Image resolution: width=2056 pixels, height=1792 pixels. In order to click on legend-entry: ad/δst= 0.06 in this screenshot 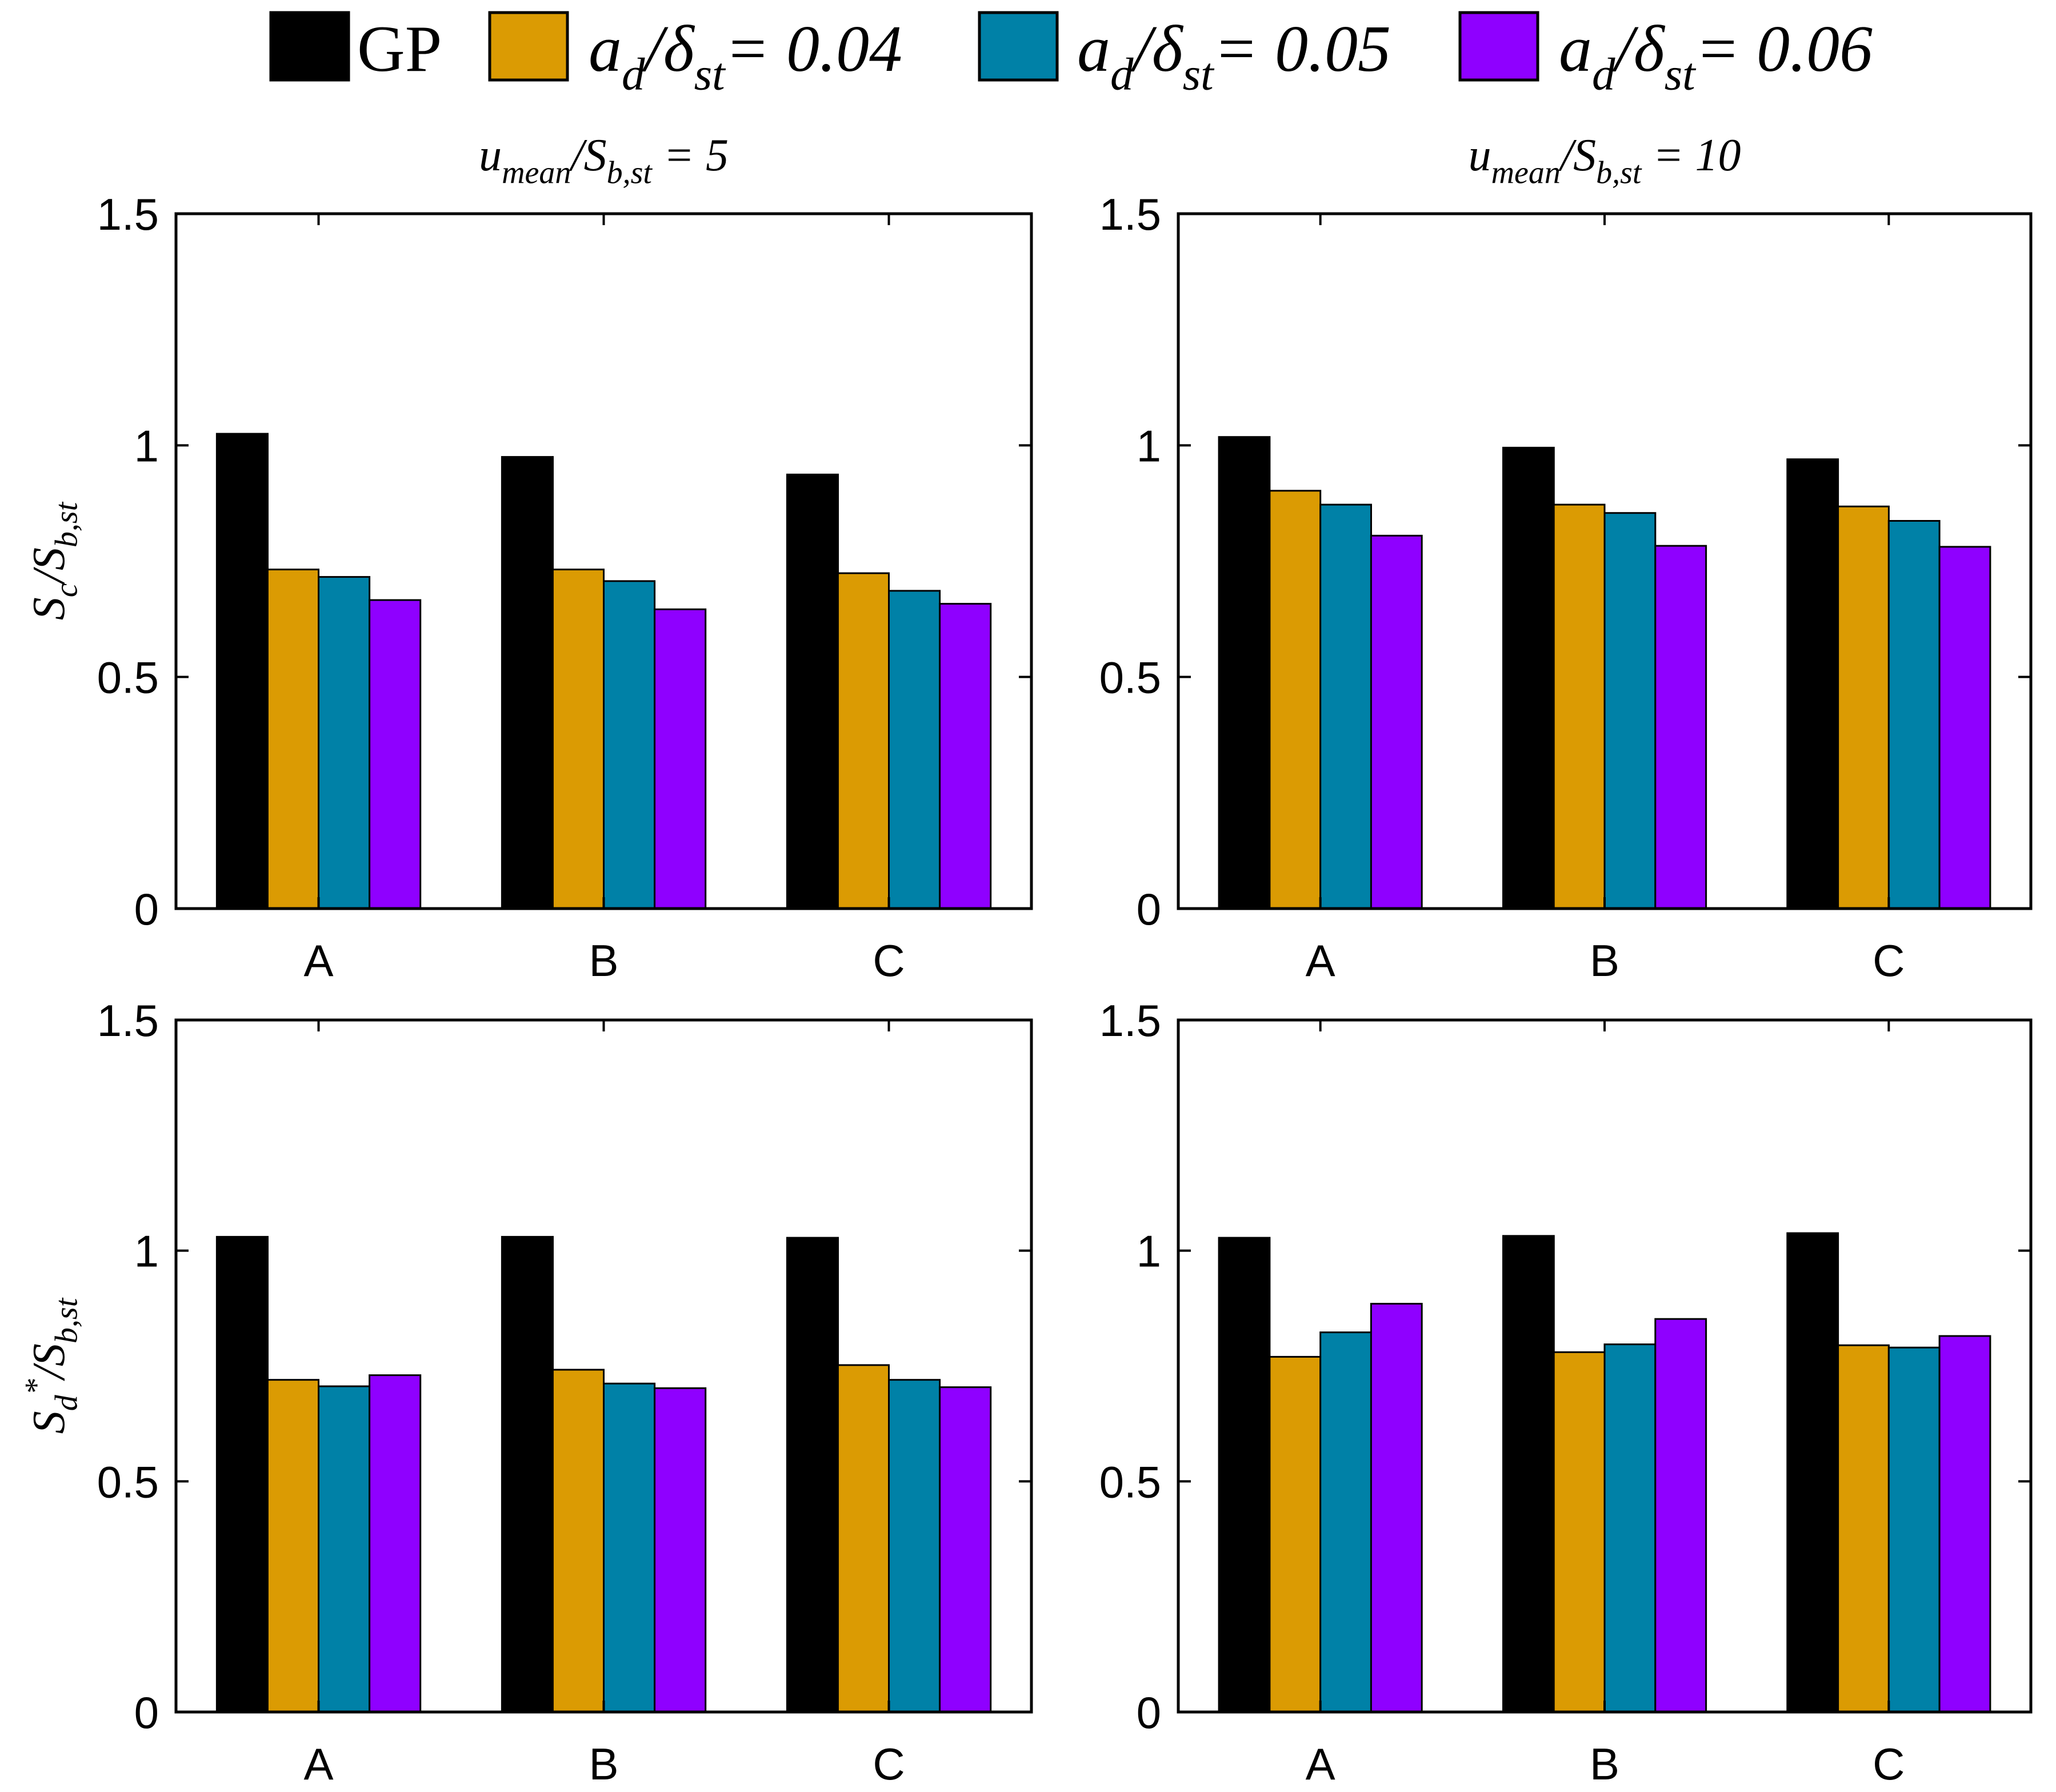, I will do `click(1665, 55)`.